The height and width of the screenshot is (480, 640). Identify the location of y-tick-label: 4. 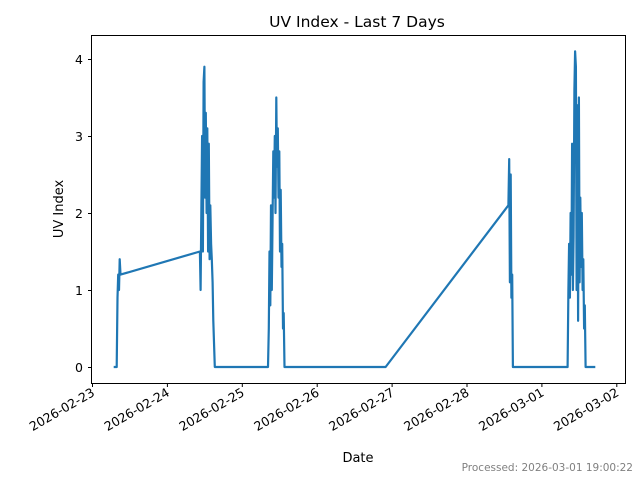
(79, 59).